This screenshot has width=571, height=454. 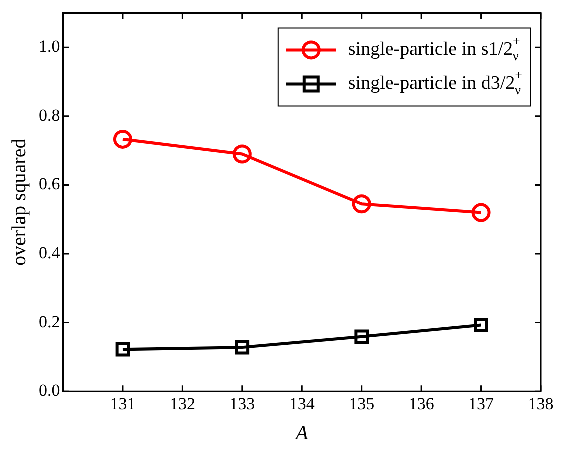 What do you see at coordinates (49, 390) in the screenshot?
I see `y-tick-label: 0.0` at bounding box center [49, 390].